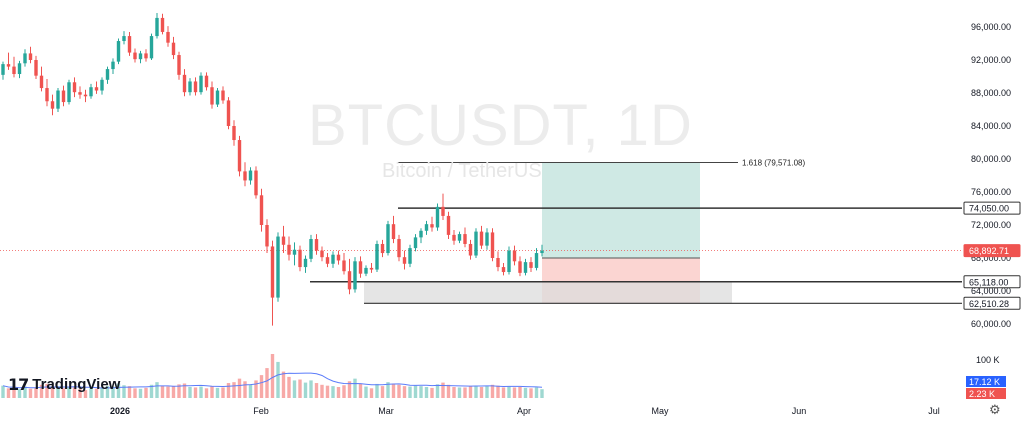 The height and width of the screenshot is (423, 1024). I want to click on gear-icon: ⚙, so click(995, 410).